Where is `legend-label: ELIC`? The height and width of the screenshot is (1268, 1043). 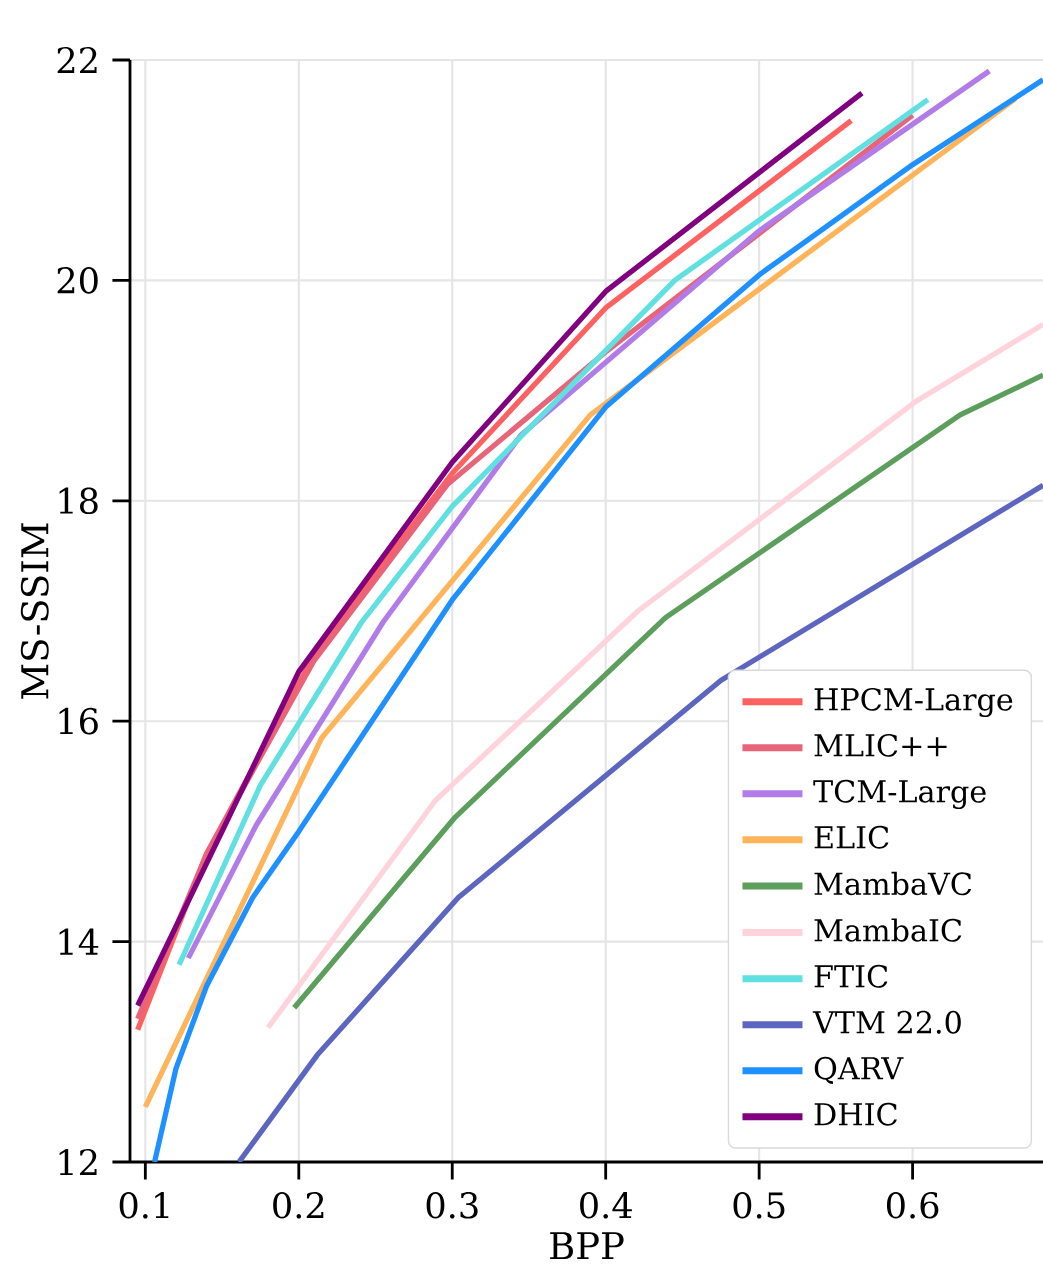 legend-label: ELIC is located at coordinates (851, 837).